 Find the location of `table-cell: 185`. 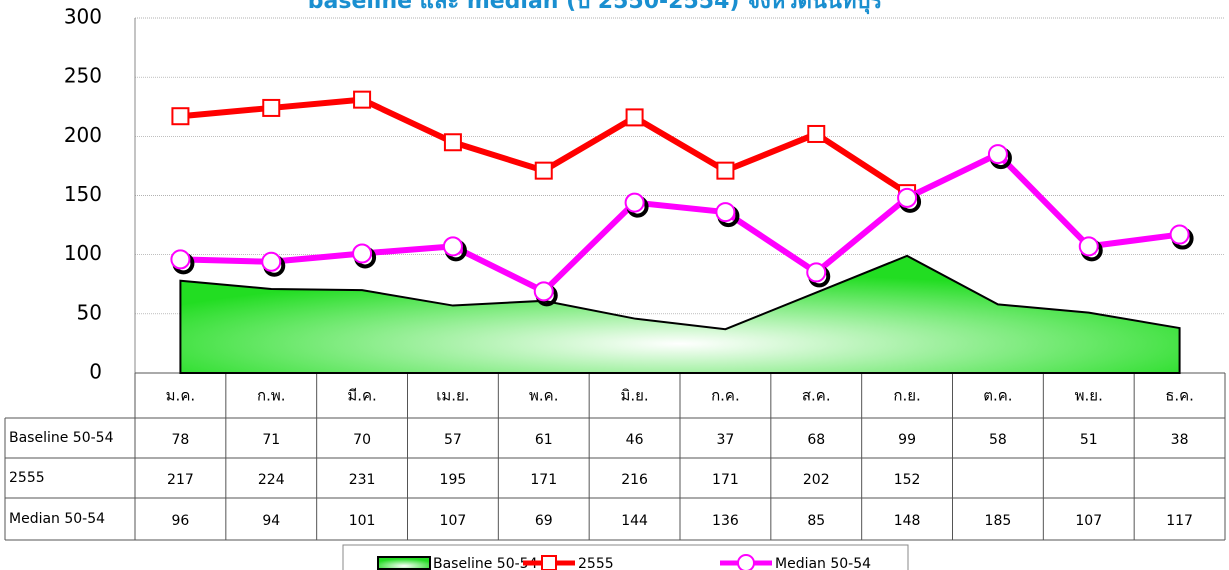

table-cell: 185 is located at coordinates (998, 521).